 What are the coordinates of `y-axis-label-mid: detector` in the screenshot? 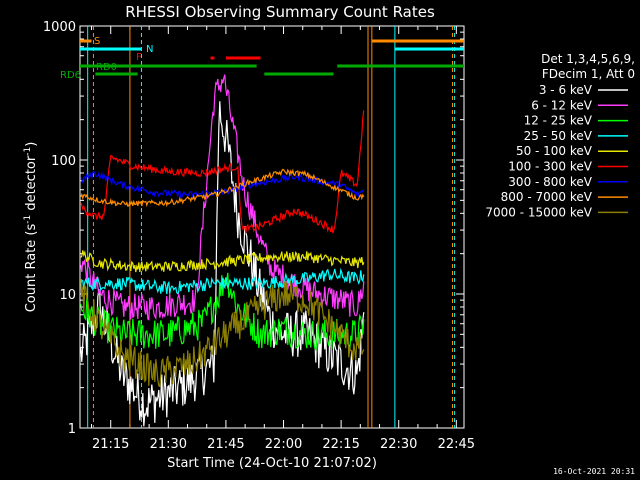 It's located at (31, 185).